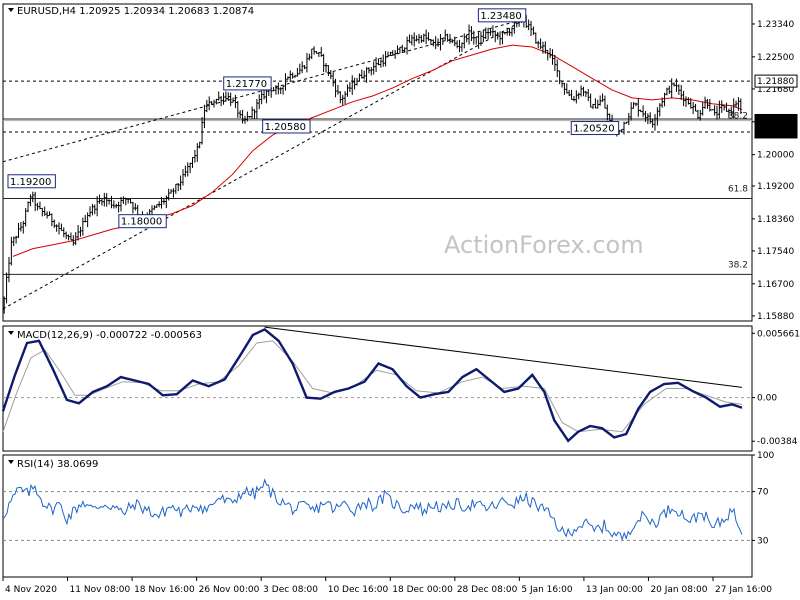 The image size is (800, 600). What do you see at coordinates (775, 252) in the screenshot?
I see `price-axis-label: 1.17540` at bounding box center [775, 252].